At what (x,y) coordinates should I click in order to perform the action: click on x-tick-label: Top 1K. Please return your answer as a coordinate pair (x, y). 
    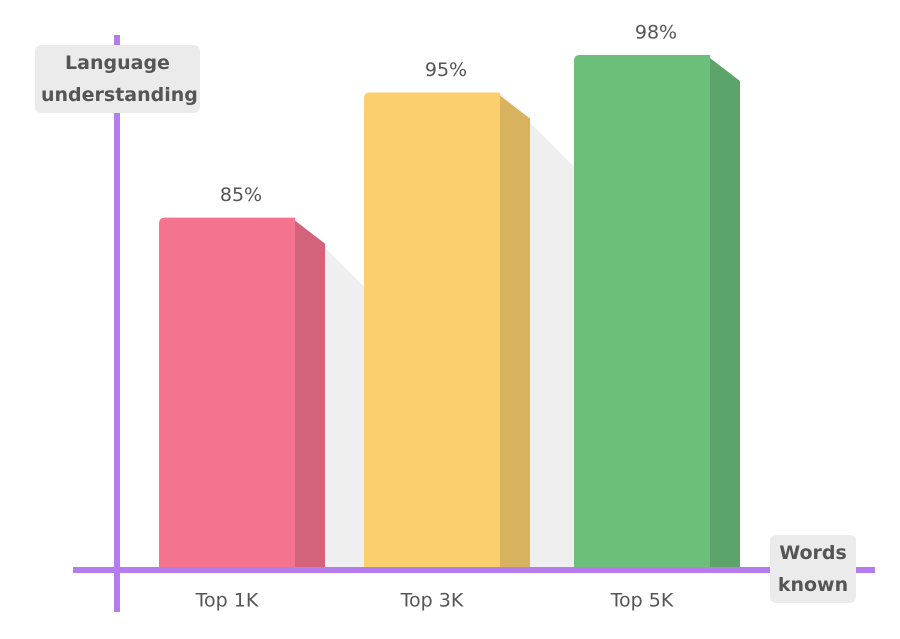
    Looking at the image, I should click on (227, 601).